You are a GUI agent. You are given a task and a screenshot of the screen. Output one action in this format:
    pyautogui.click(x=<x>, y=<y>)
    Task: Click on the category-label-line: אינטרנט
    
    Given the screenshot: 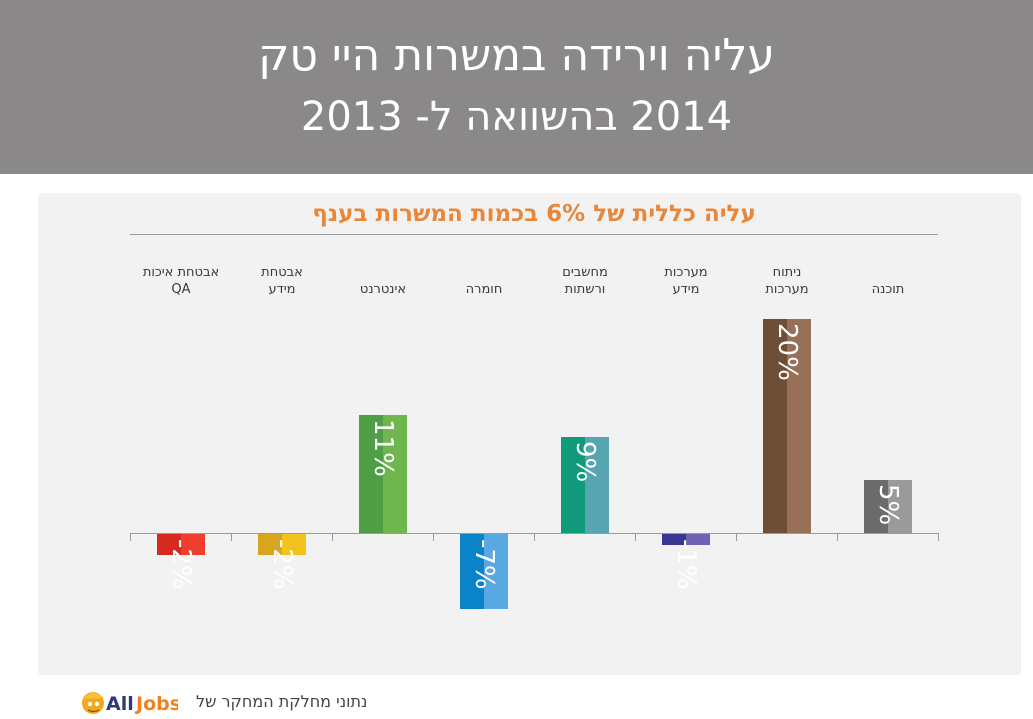 What is the action you would take?
    pyautogui.click(x=383, y=289)
    